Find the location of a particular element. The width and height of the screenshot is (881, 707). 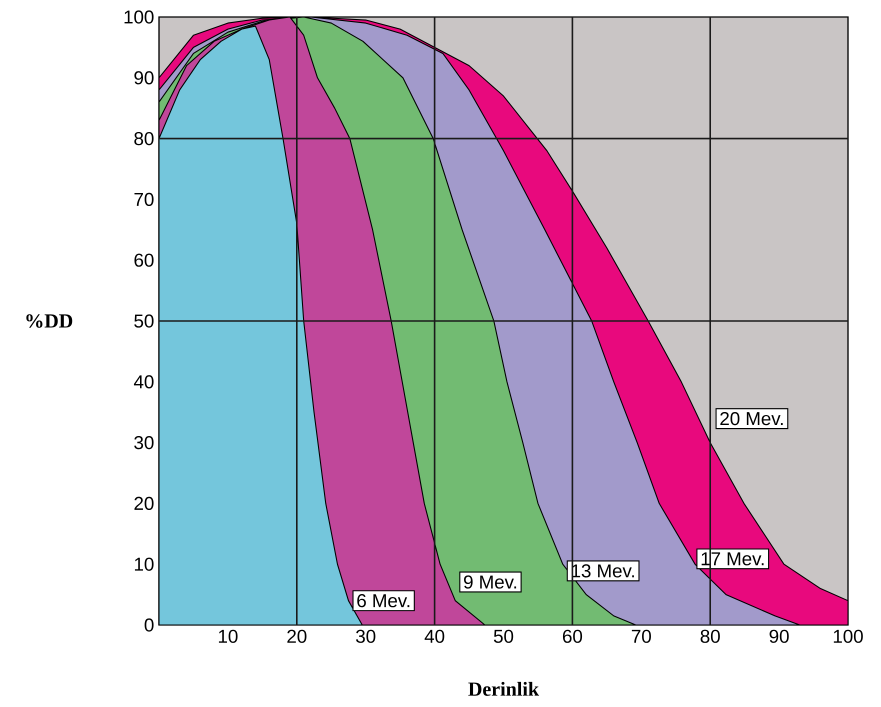

x-tick-label: 70 is located at coordinates (641, 636).